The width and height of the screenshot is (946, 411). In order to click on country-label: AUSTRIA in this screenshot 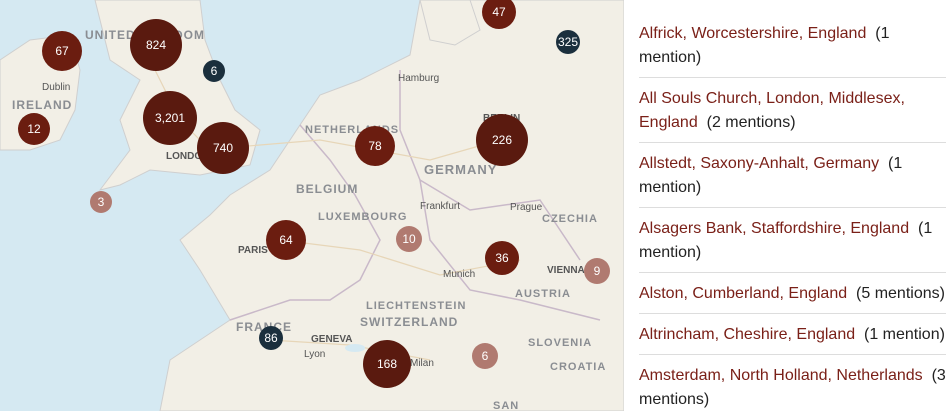, I will do `click(543, 294)`.